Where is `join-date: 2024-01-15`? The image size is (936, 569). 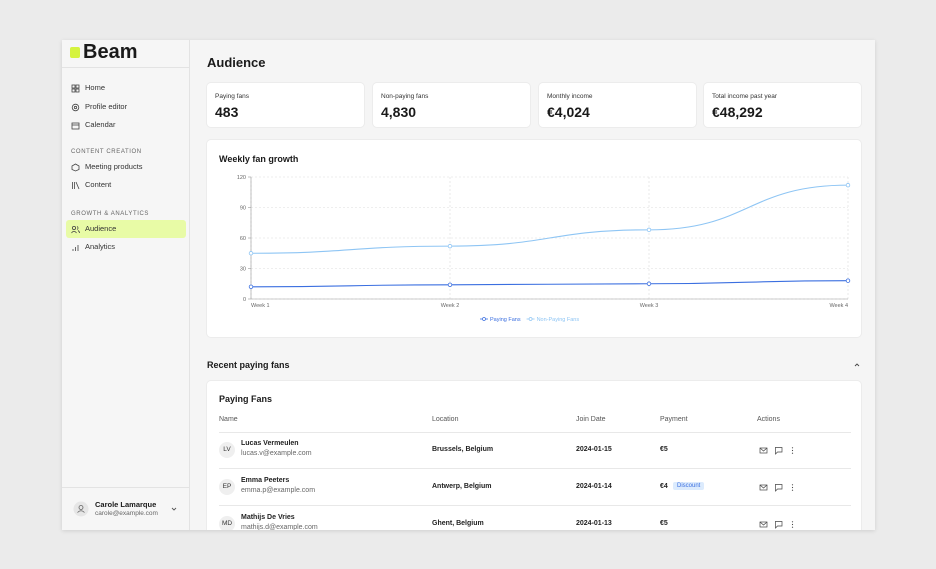
join-date: 2024-01-15 is located at coordinates (594, 449).